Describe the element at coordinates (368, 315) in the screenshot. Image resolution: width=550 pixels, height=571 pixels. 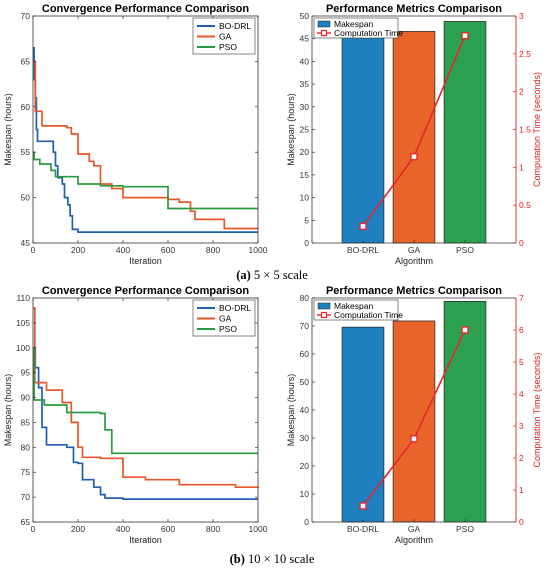
I see `legend-label-computation-time: Computation Time` at that location.